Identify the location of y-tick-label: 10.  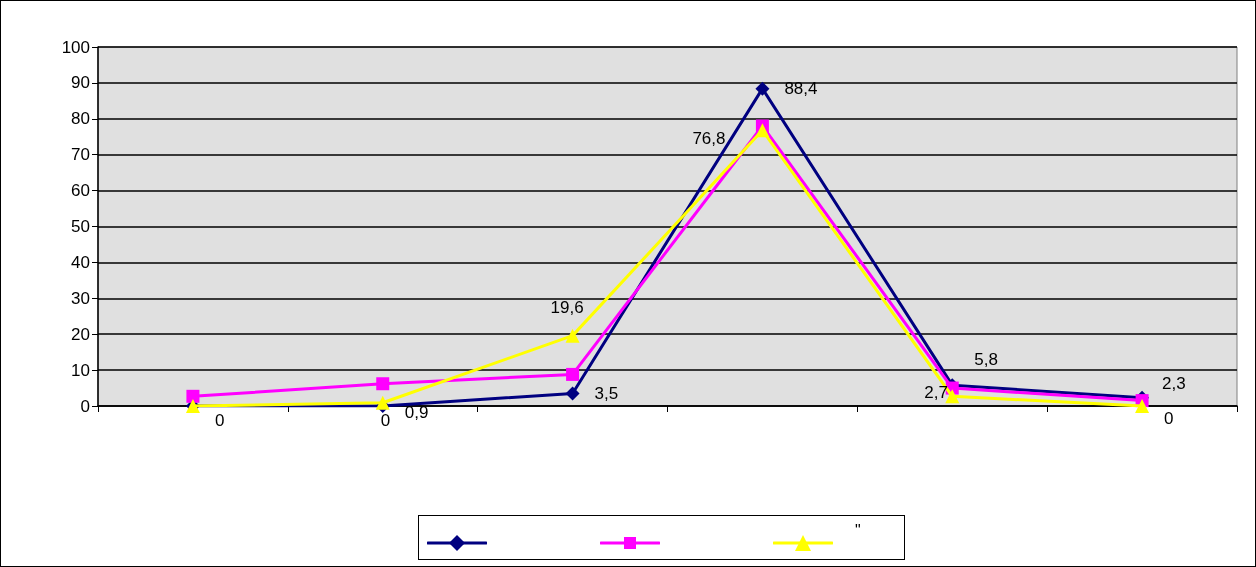
(80, 370).